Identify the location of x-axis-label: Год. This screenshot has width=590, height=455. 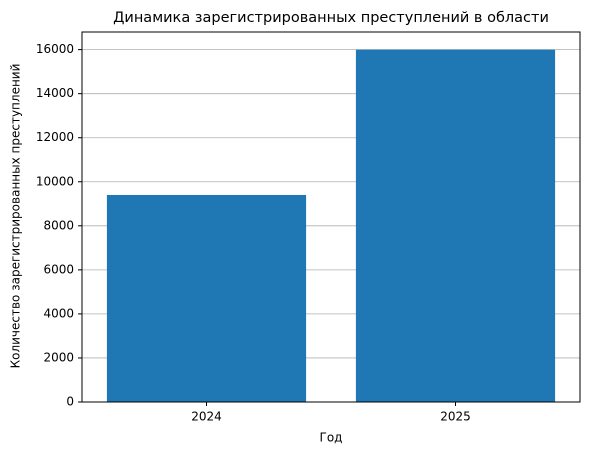
(331, 438).